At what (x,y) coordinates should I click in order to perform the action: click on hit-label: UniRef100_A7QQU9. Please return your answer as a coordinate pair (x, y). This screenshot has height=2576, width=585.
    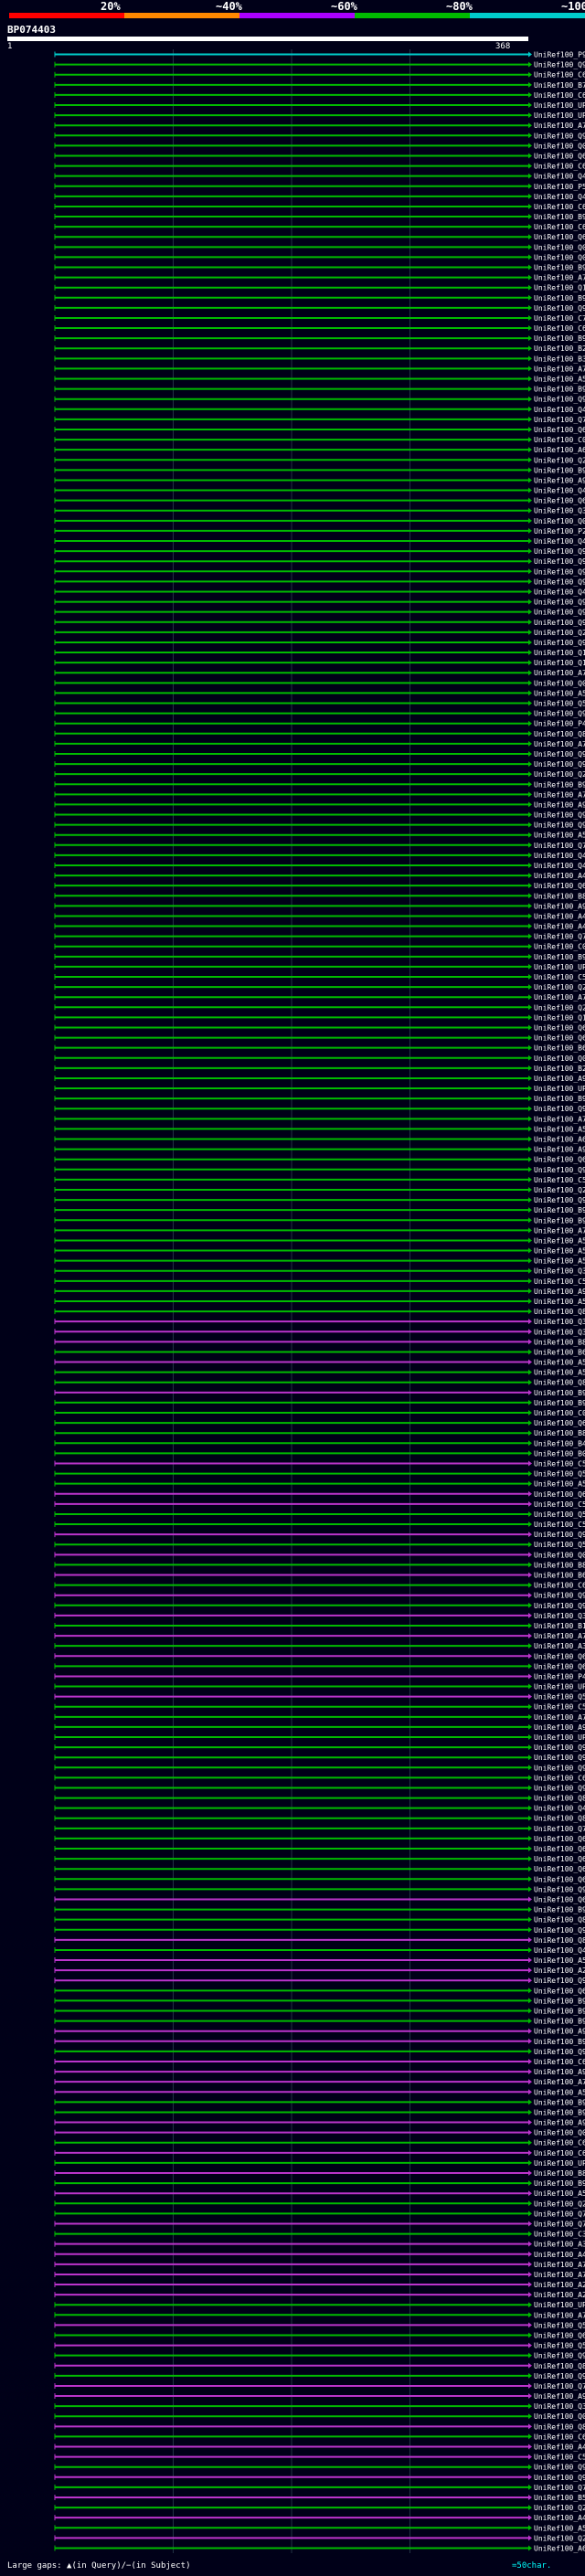
    Looking at the image, I should click on (560, 2082).